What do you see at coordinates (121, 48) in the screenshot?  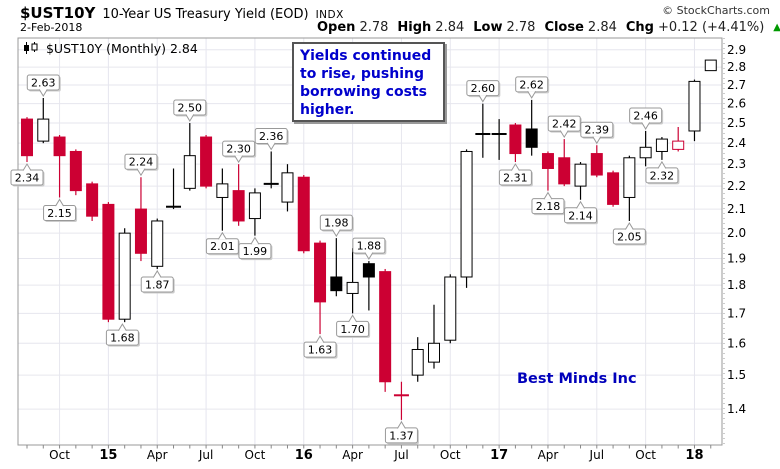 I see `legend-label: $UST10Y (Monthly) 2.84` at bounding box center [121, 48].